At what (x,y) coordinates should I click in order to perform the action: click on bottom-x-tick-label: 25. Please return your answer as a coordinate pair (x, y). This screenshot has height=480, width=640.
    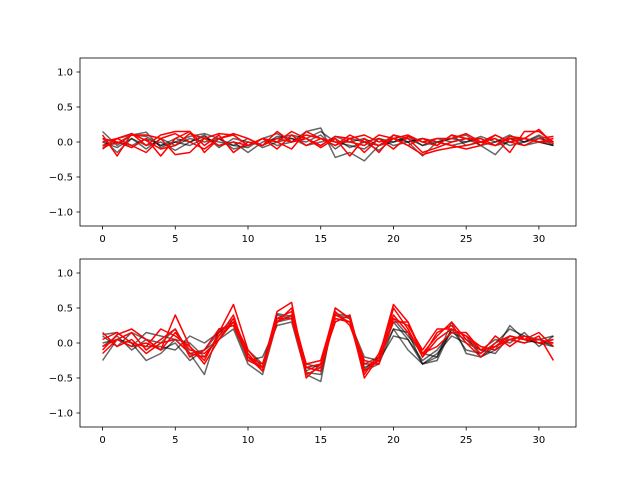
    Looking at the image, I should click on (466, 440).